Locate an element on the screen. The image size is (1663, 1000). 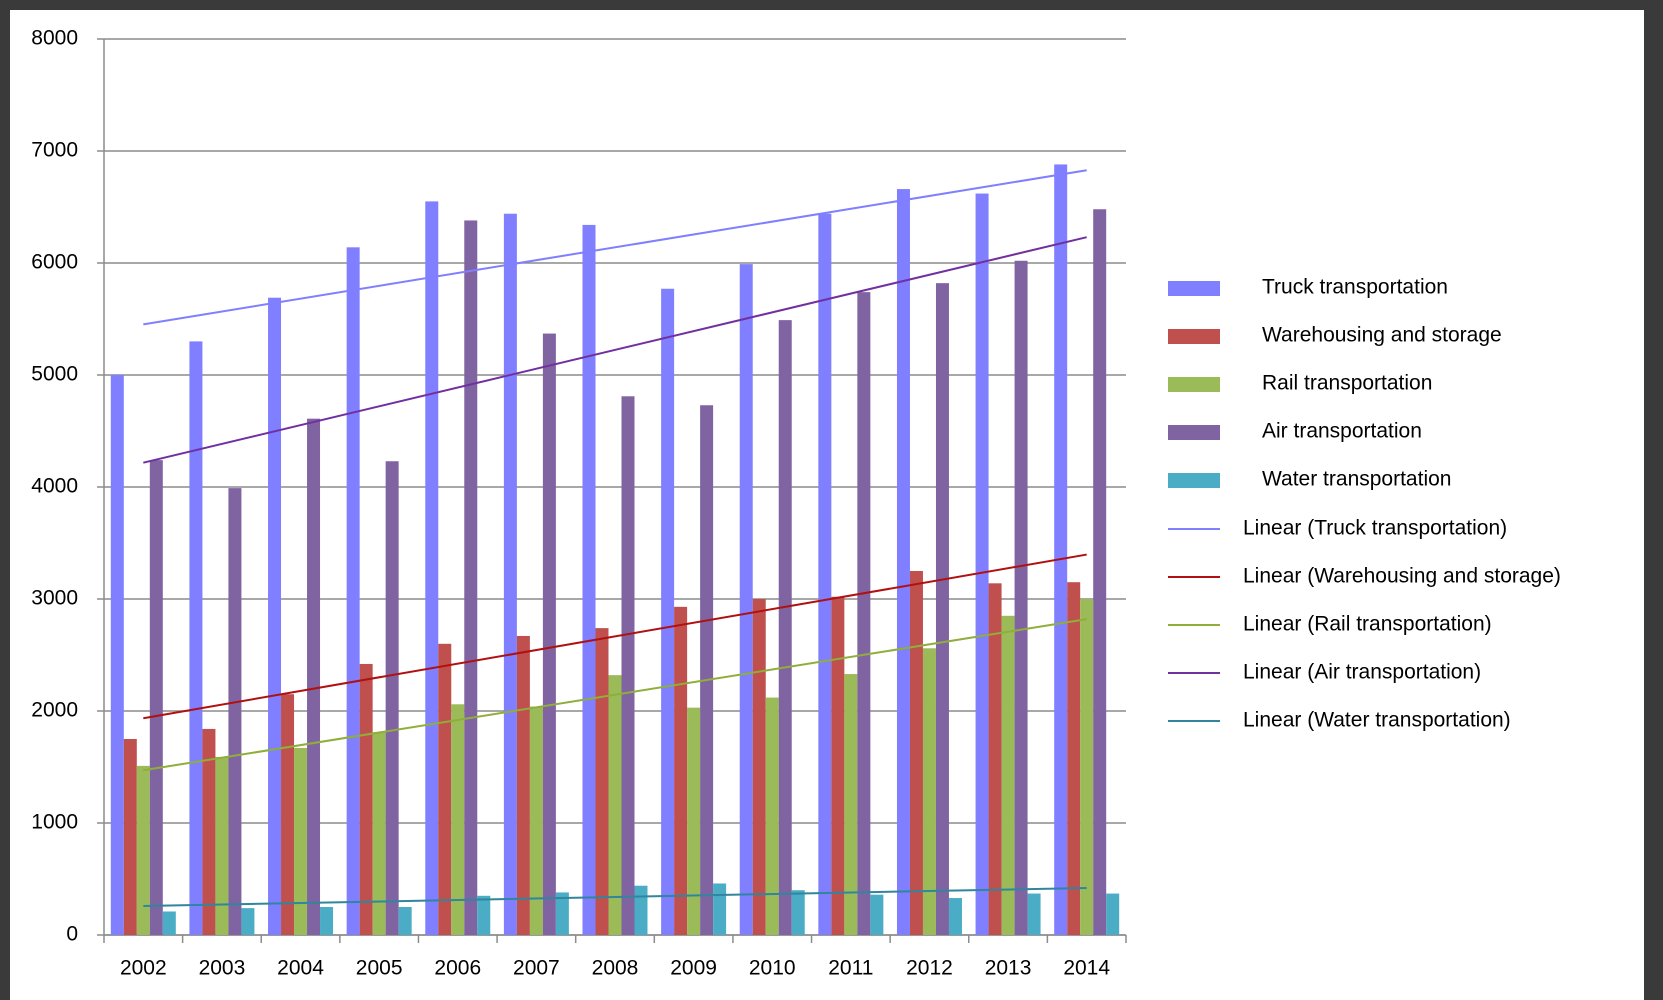
x-tick-label: 2011 is located at coordinates (850, 968).